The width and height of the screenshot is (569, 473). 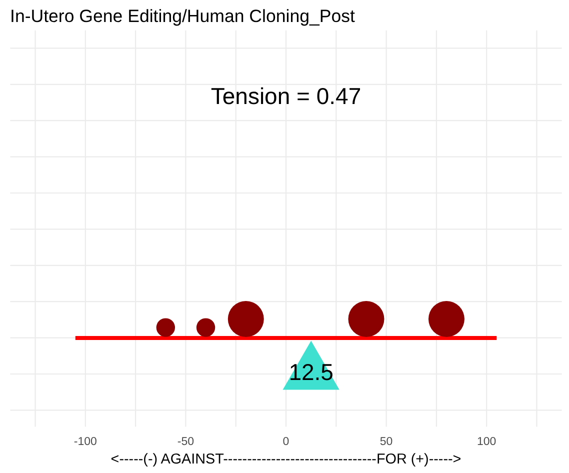 What do you see at coordinates (286, 442) in the screenshot?
I see `x-tick-label: 0` at bounding box center [286, 442].